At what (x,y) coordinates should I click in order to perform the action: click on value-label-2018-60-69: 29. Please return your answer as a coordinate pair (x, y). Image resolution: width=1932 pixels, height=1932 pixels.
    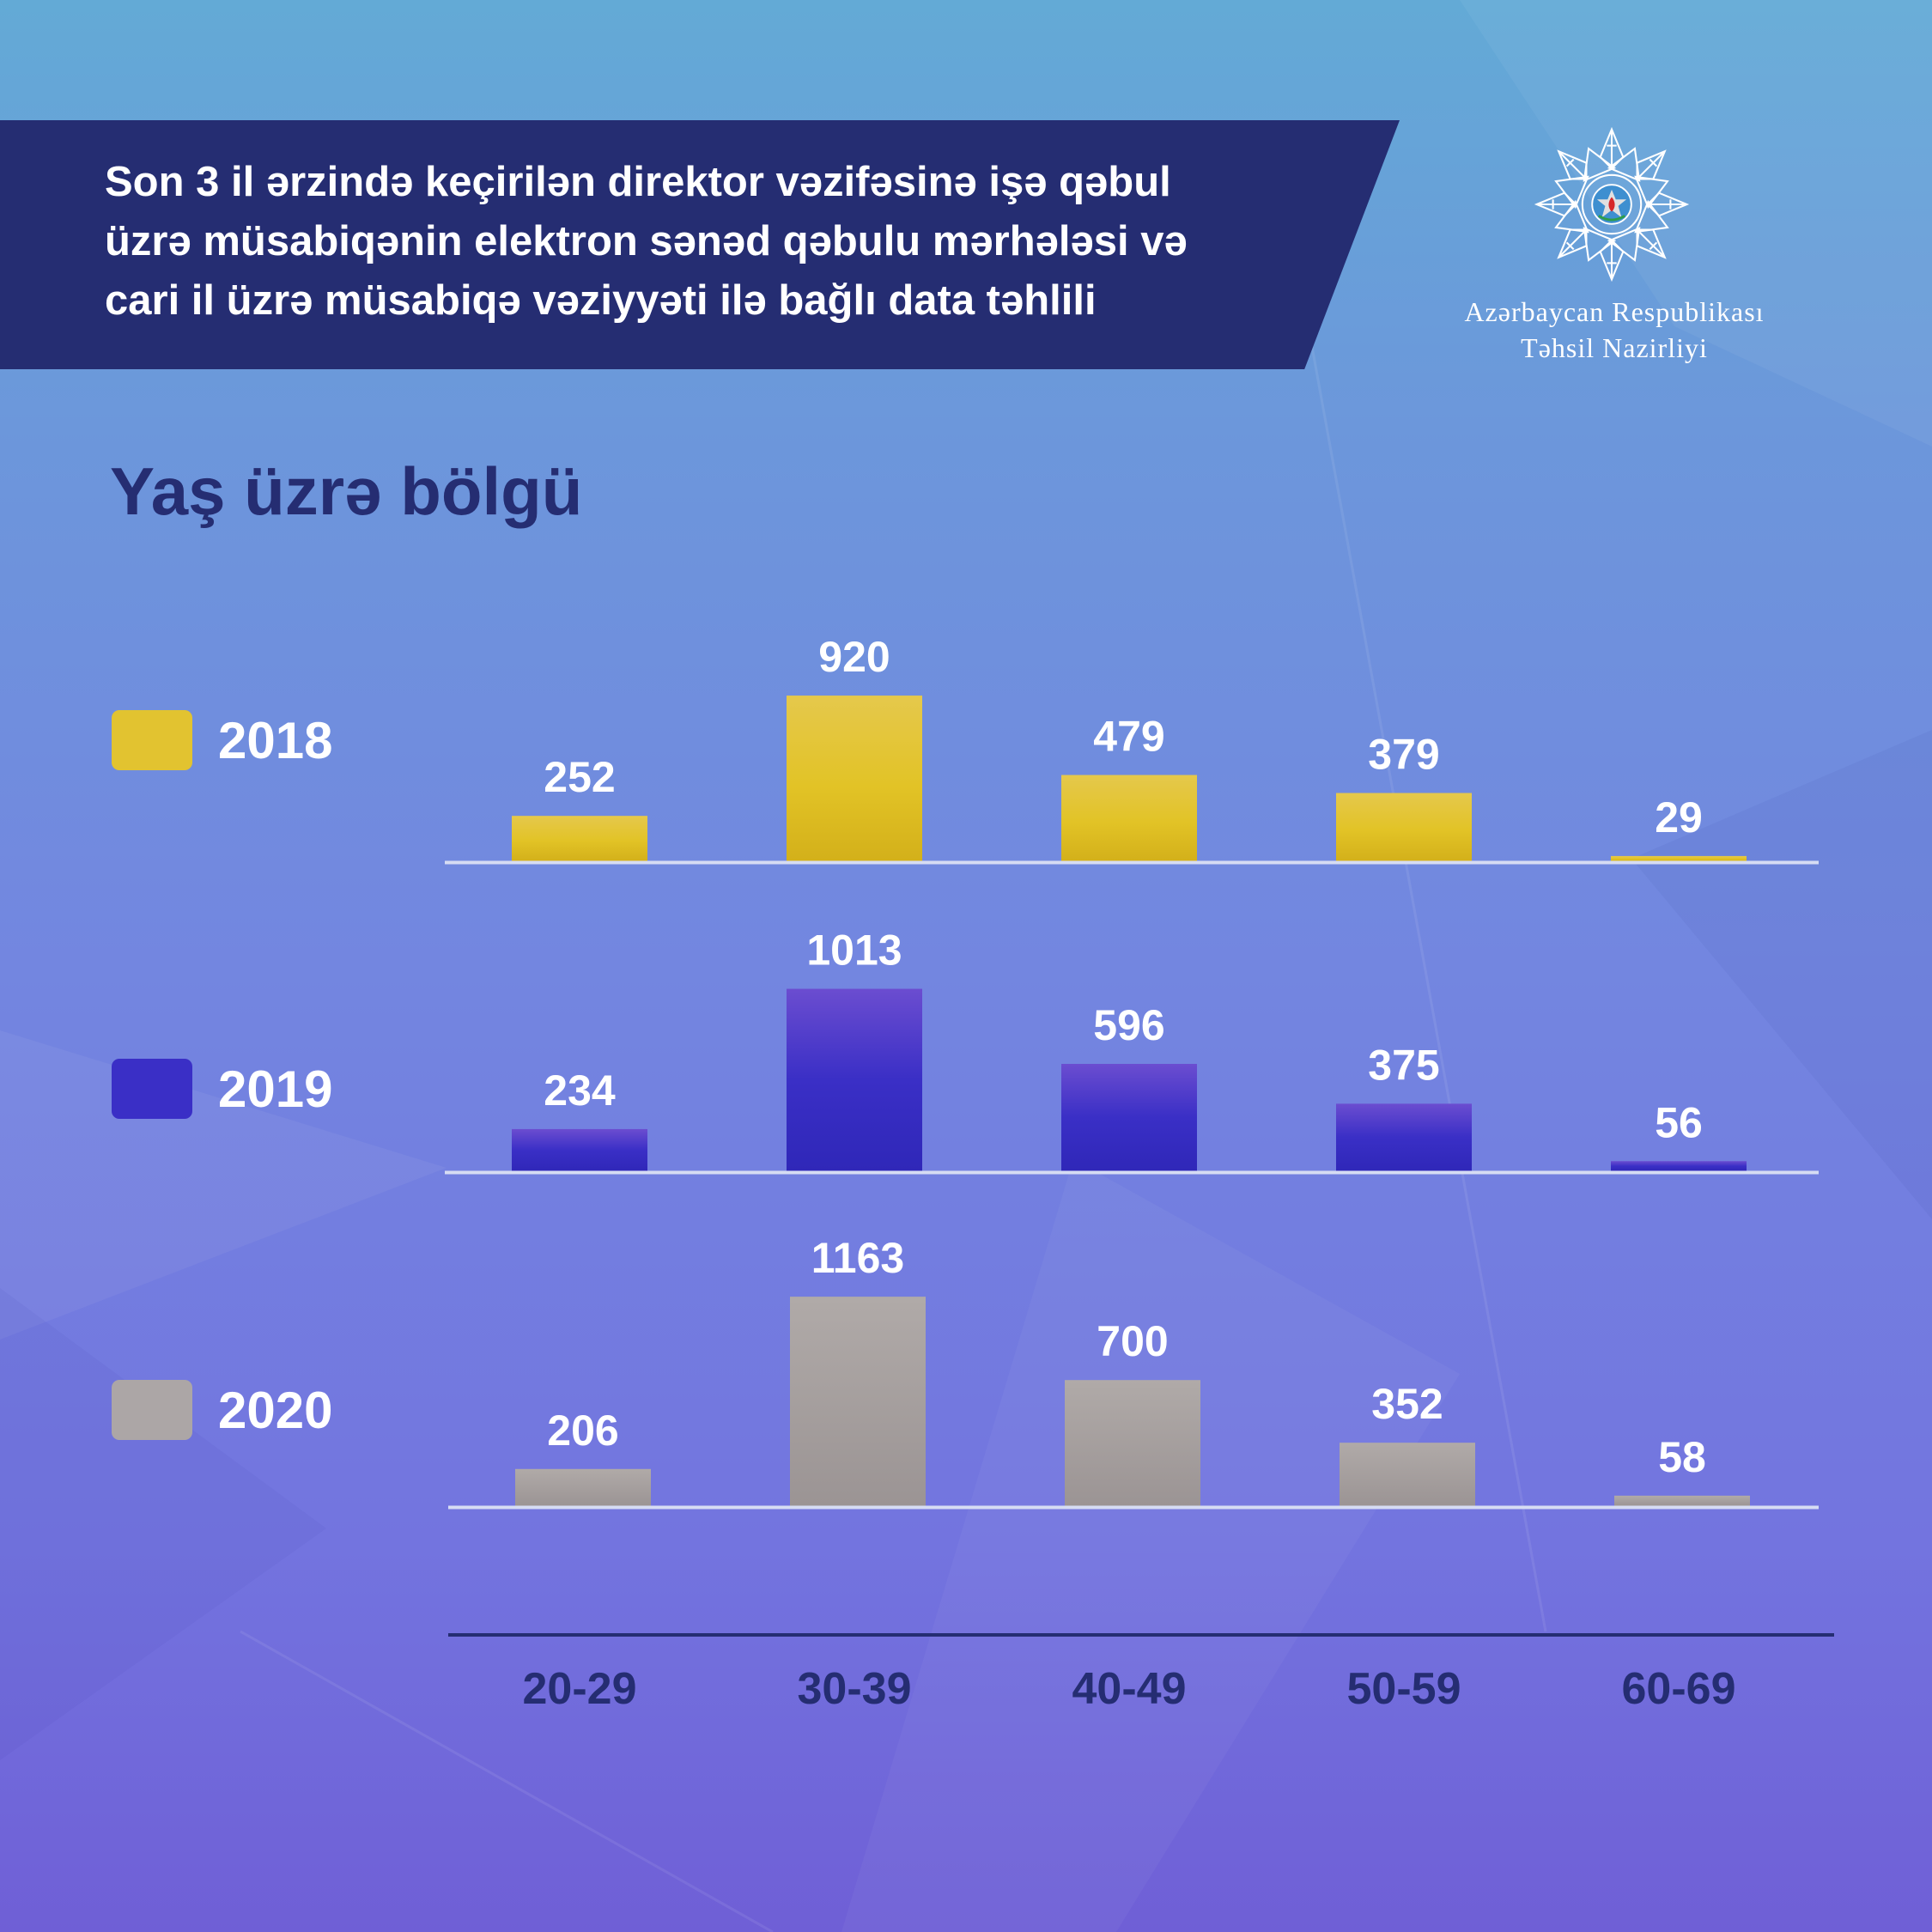
    Looking at the image, I should click on (1679, 817).